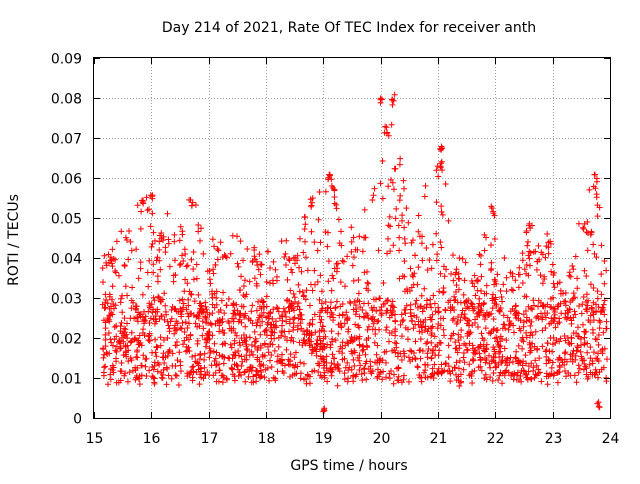 The width and height of the screenshot is (640, 484). I want to click on x-tick-label: 20, so click(382, 439).